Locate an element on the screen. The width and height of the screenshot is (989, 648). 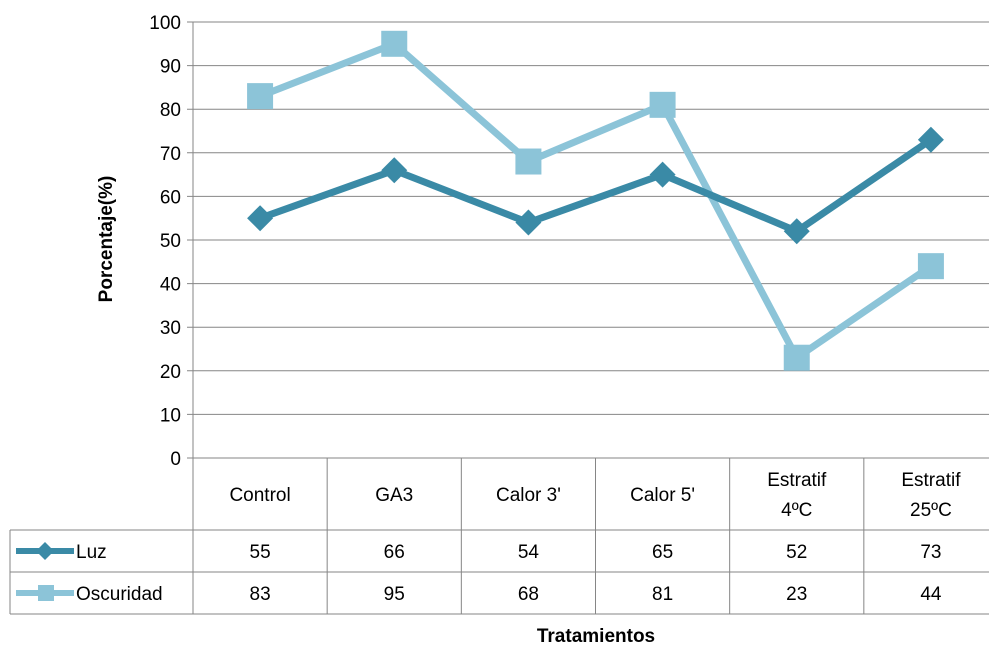
y-tick-label: 70 is located at coordinates (170, 154).